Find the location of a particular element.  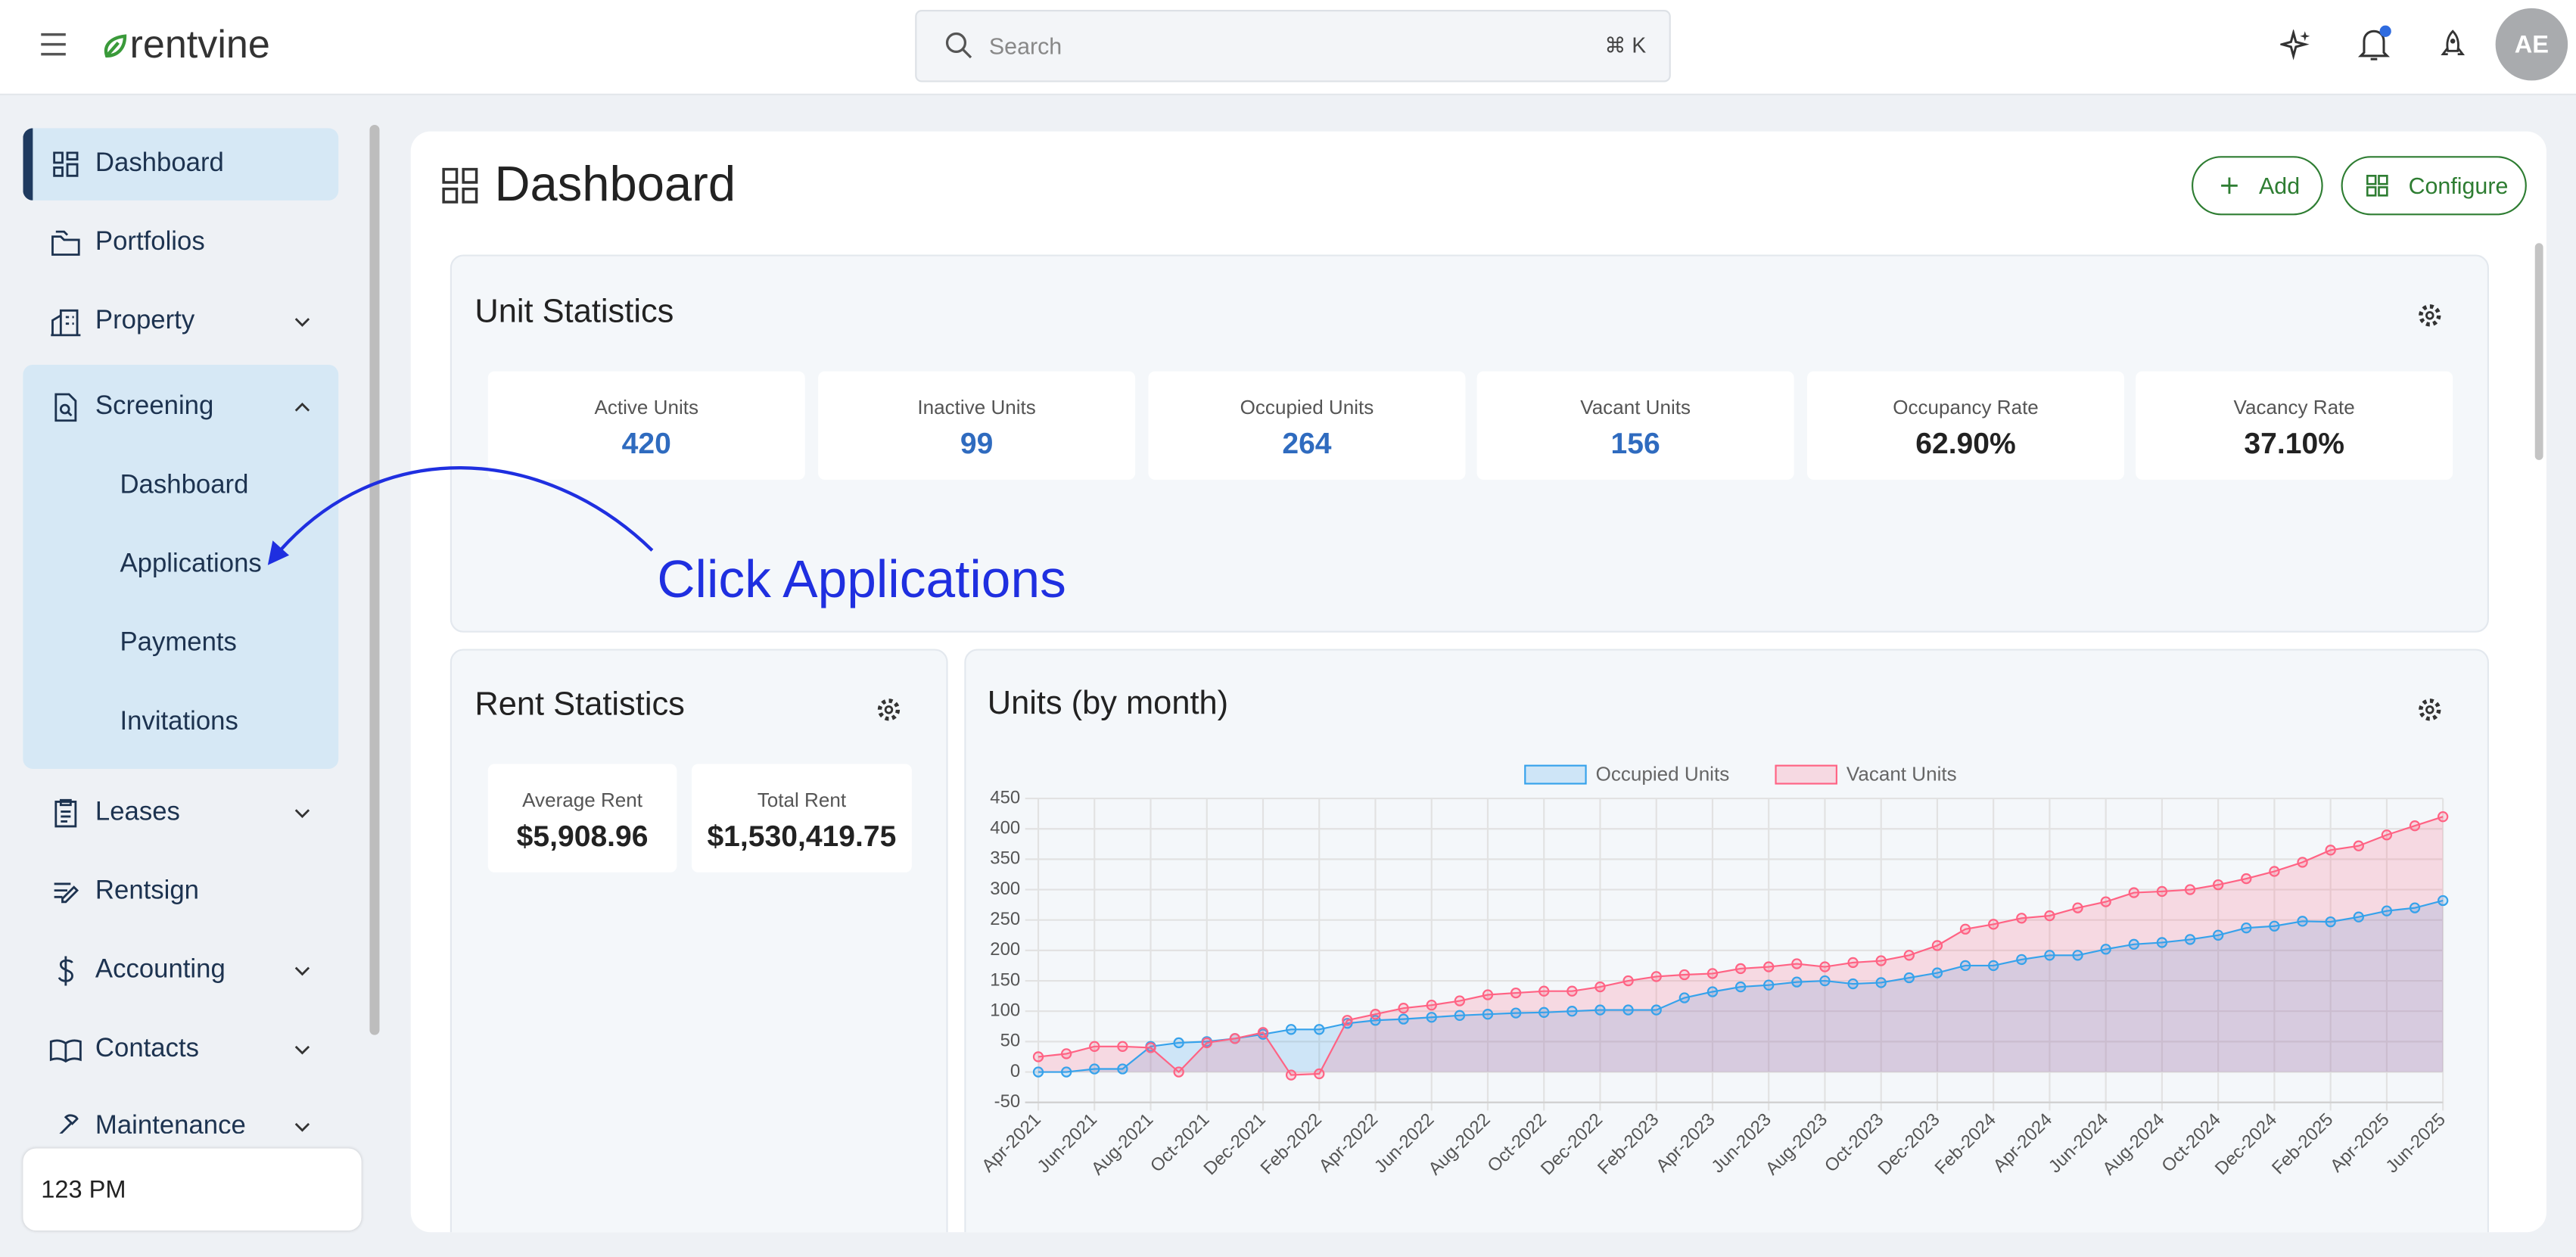

search-shortcut: ⌘ K is located at coordinates (1625, 45).